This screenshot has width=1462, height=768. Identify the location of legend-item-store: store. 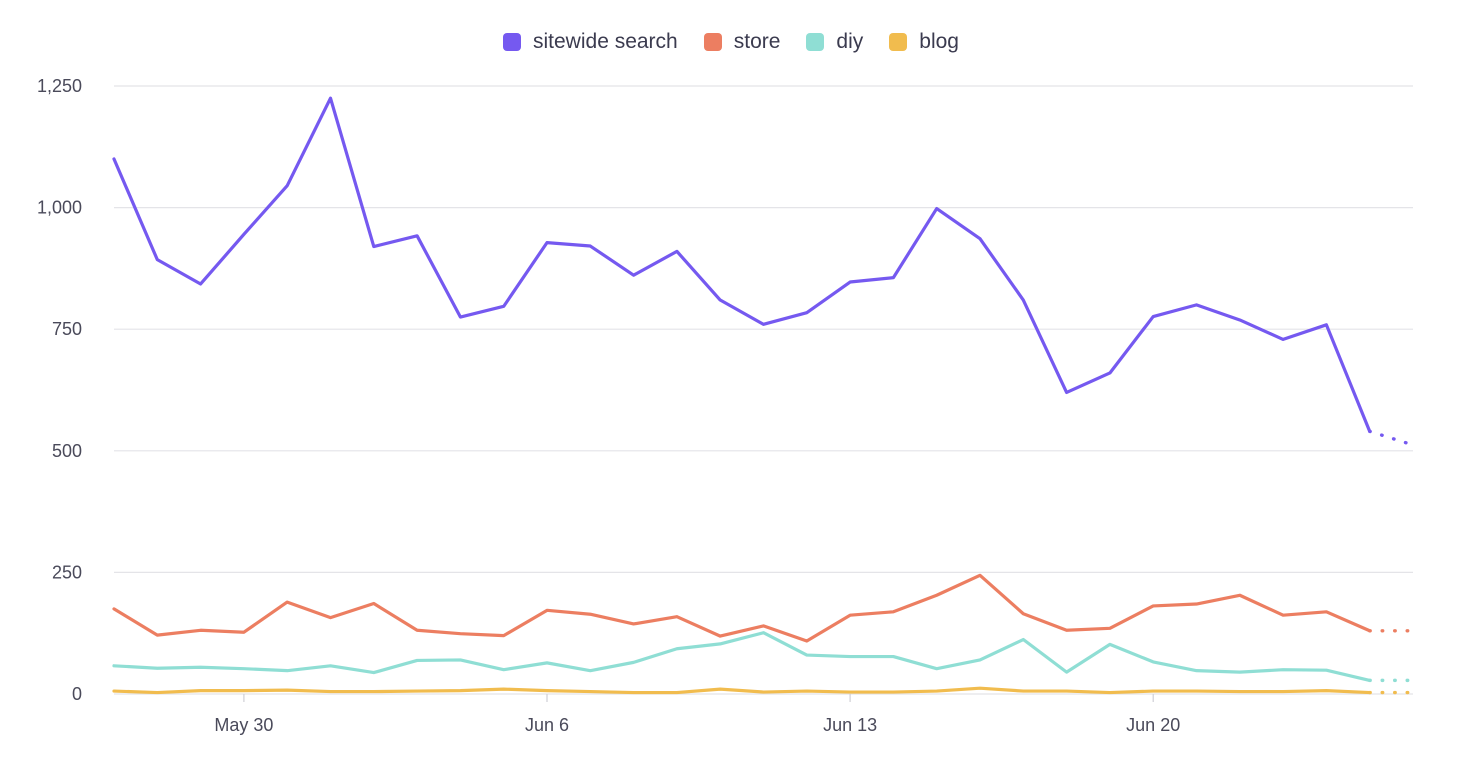
(741, 42).